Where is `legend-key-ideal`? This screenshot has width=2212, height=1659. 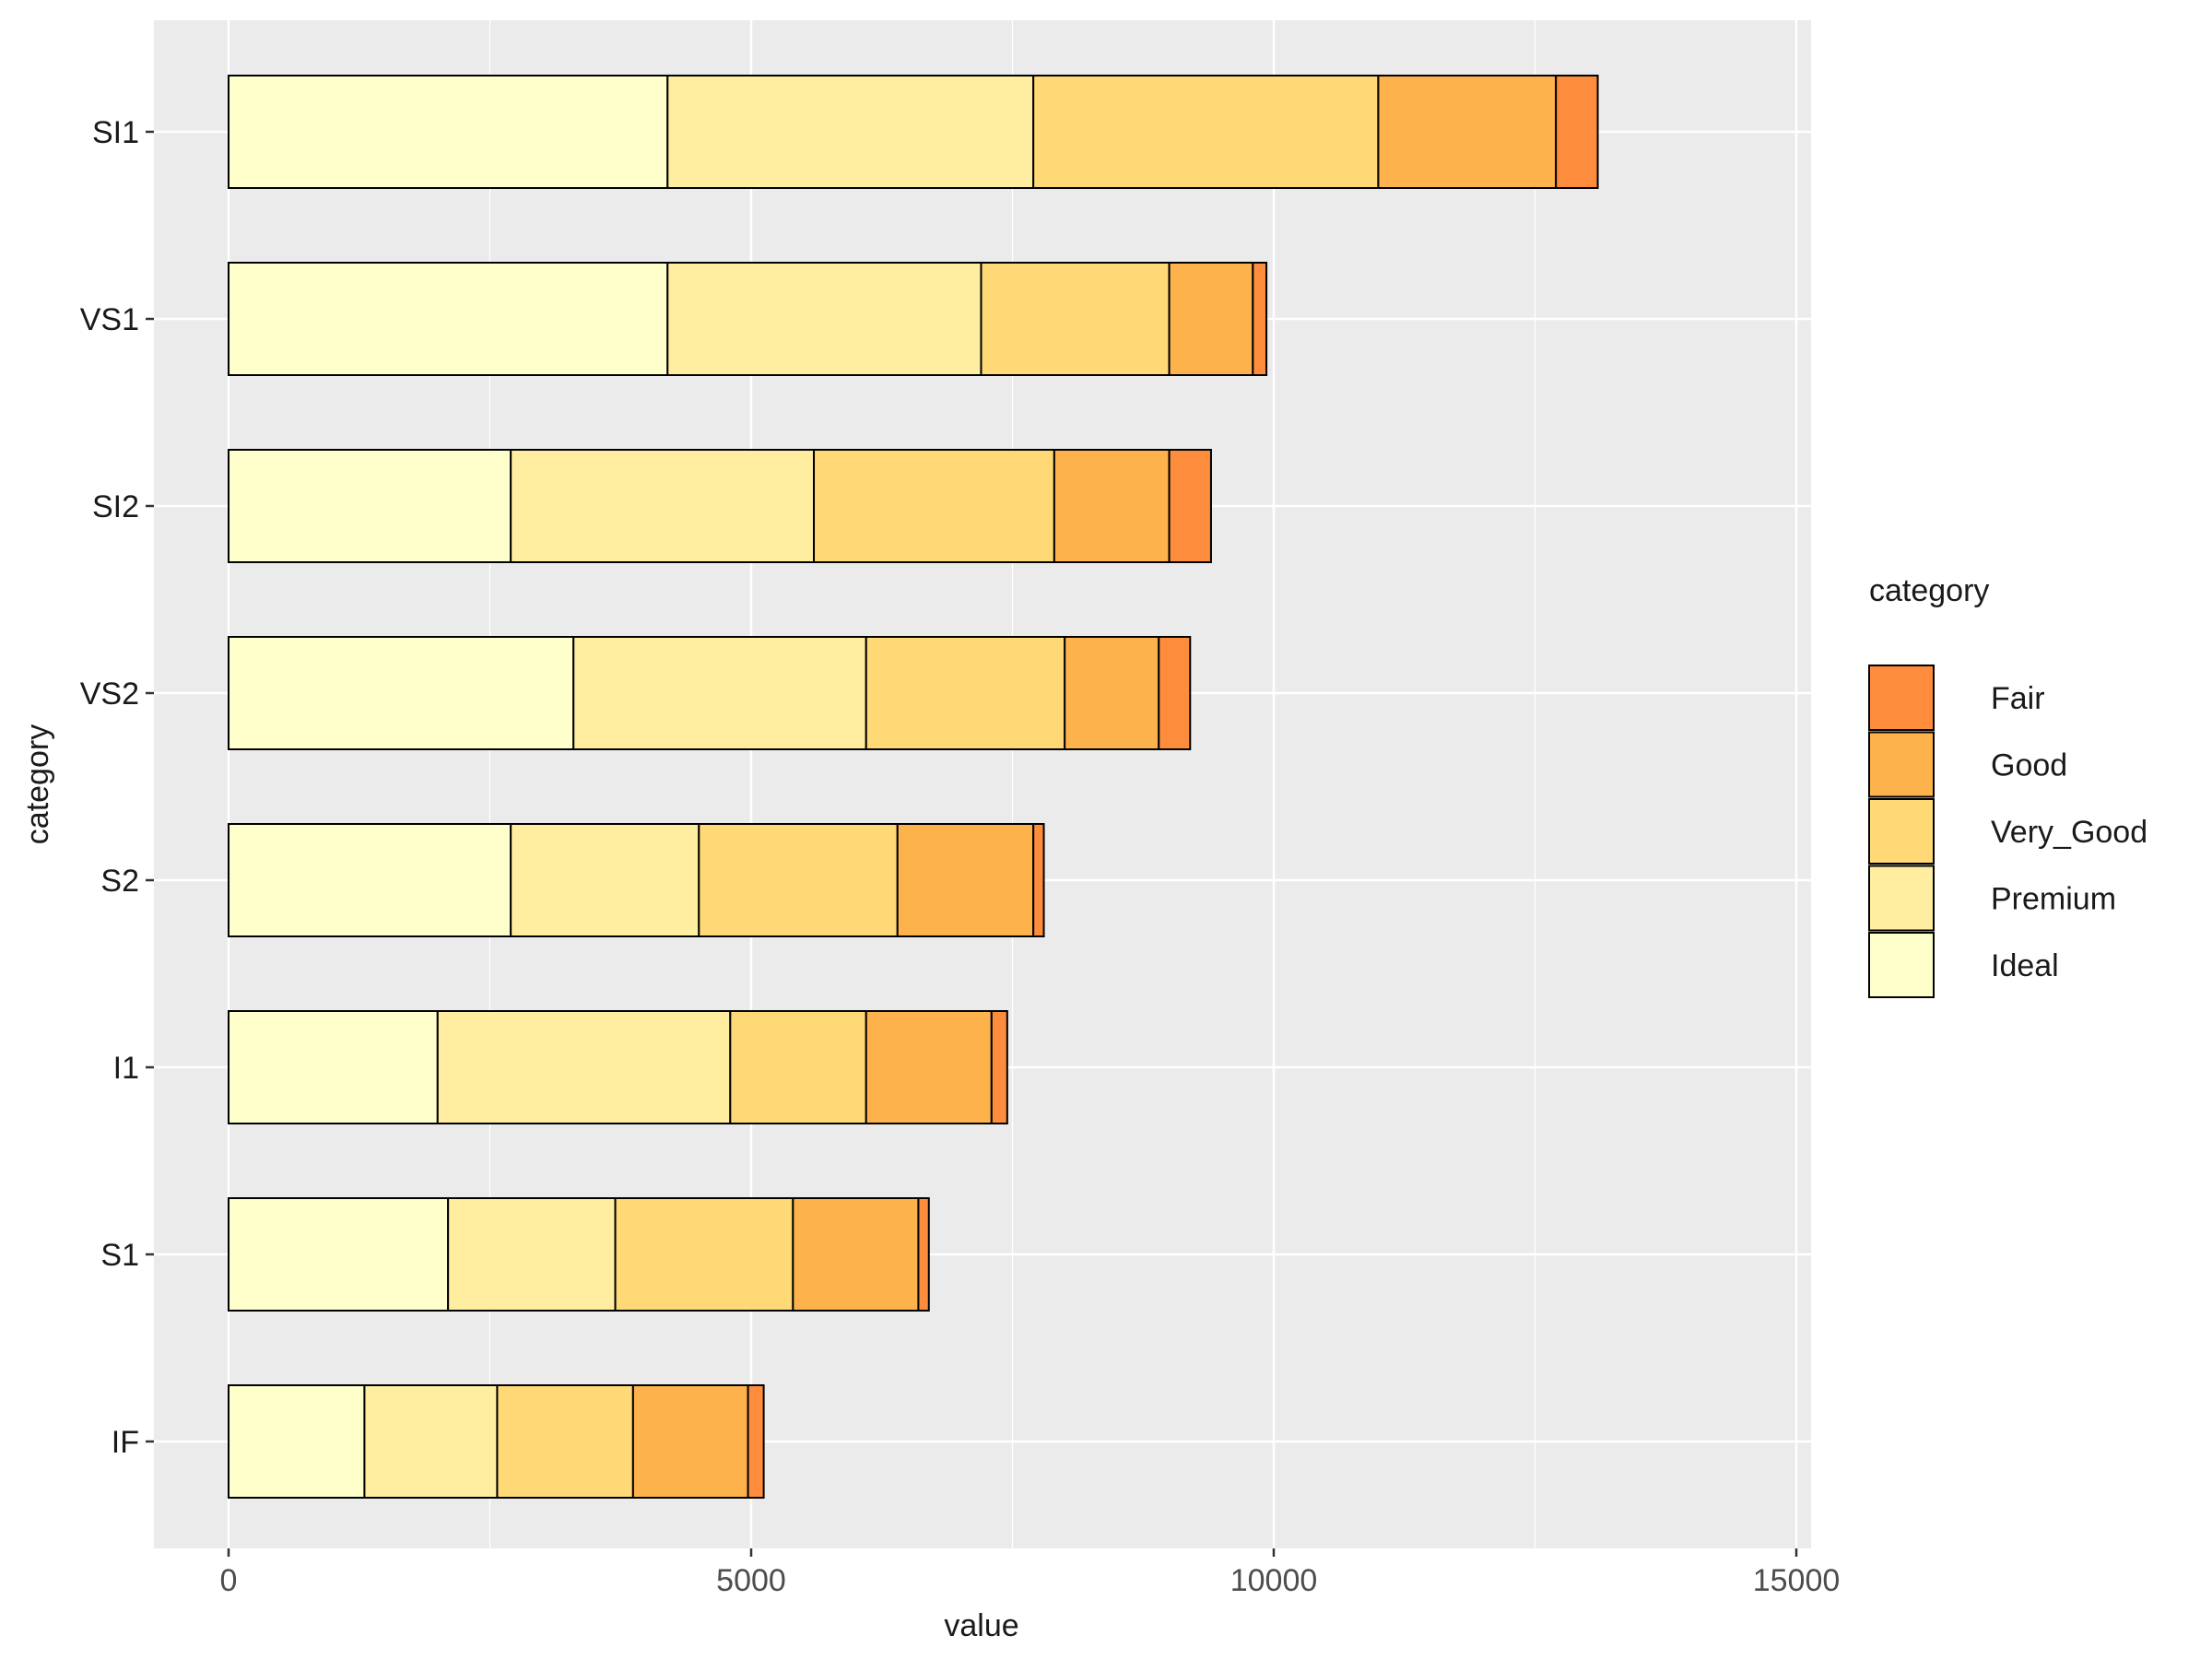 legend-key-ideal is located at coordinates (1901, 965).